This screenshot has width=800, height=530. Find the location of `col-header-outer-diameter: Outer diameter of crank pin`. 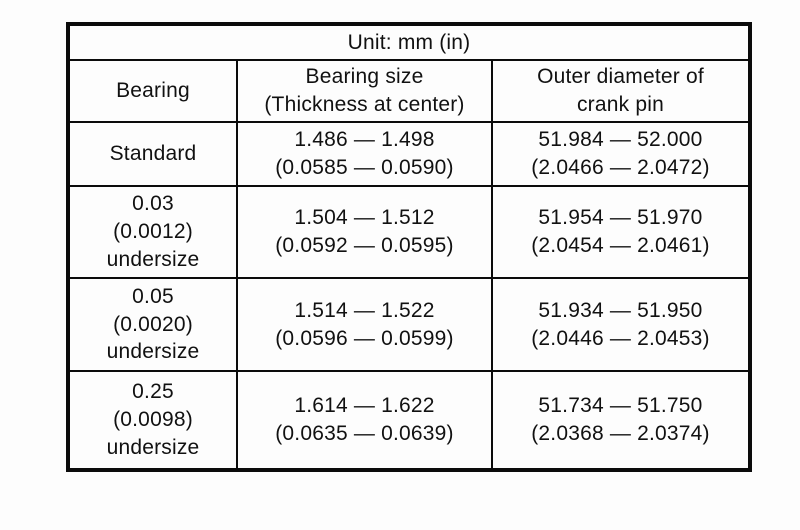

col-header-outer-diameter: Outer diameter of crank pin is located at coordinates (621, 91).